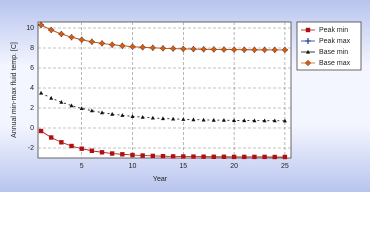 This screenshot has height=240, width=370. What do you see at coordinates (335, 63) in the screenshot?
I see `legend-label: Base max` at bounding box center [335, 63].